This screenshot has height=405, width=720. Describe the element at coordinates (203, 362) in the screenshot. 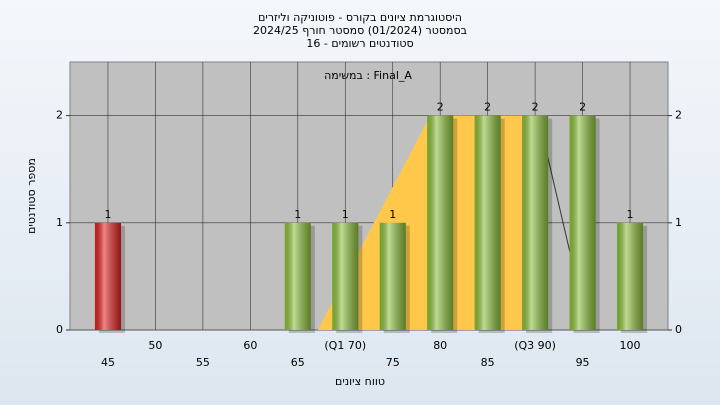

I see `x-tick-label: 55` at that location.